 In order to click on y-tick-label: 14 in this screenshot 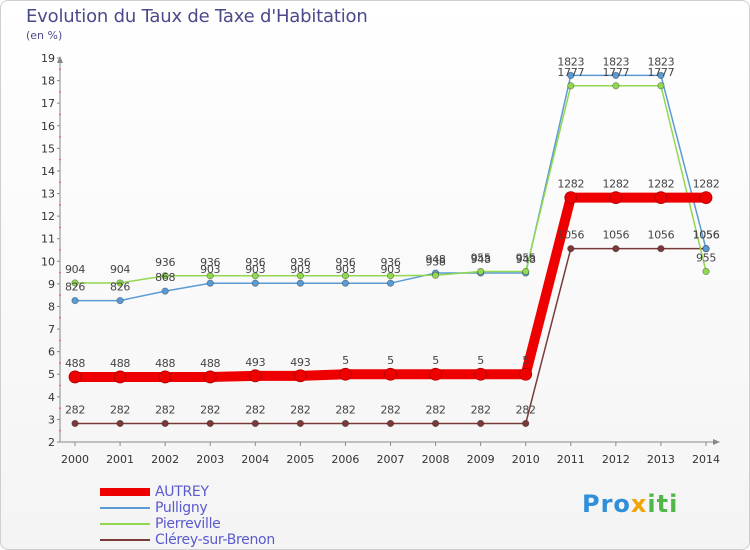, I will do `click(48, 171)`.